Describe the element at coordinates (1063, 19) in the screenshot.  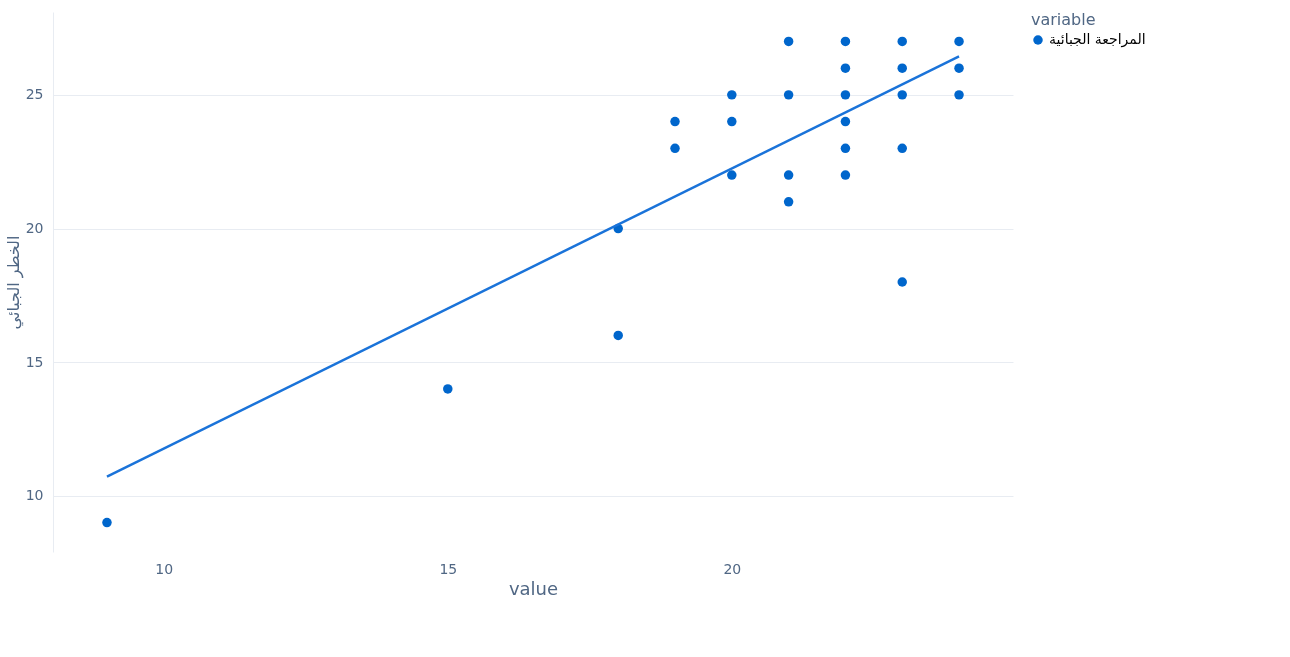
I see `legend-title: variable` at that location.